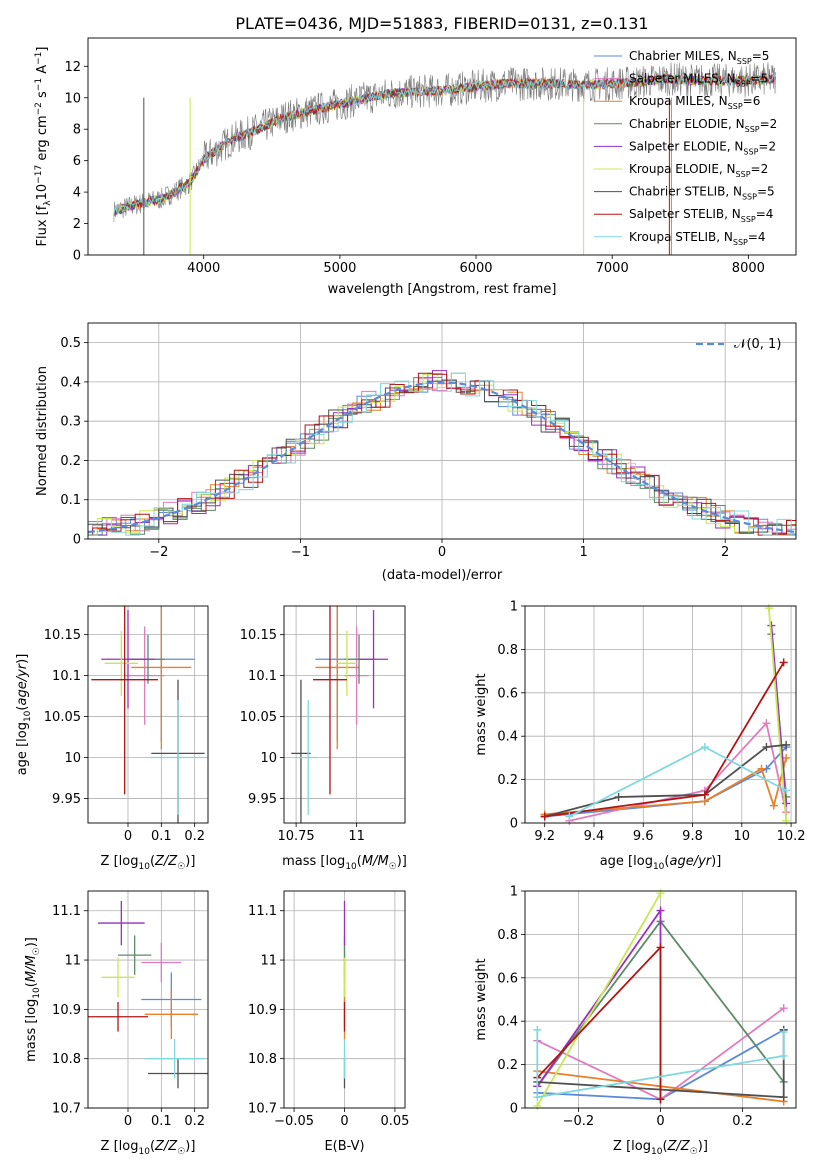 The image size is (819, 1170). I want to click on y-tick-label: 0.6, so click(507, 978).